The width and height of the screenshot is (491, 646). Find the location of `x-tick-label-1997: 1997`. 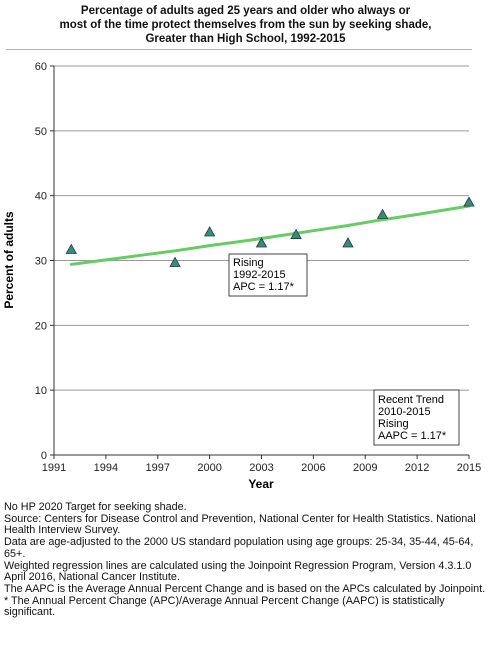

x-tick-label-1997: 1997 is located at coordinates (158, 468).